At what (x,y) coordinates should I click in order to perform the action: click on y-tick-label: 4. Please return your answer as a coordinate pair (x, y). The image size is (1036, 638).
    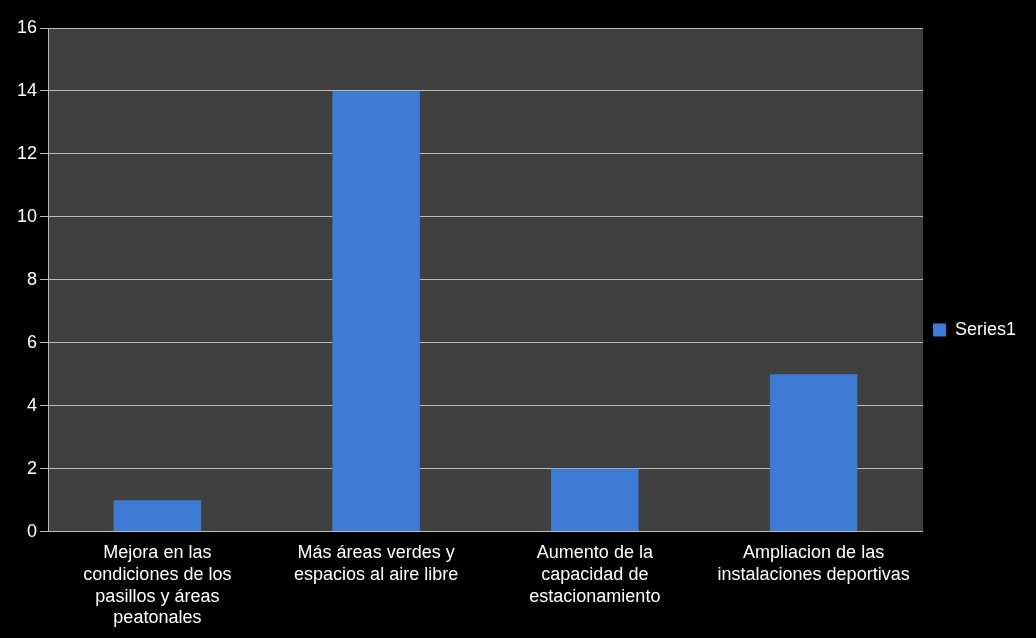
    Looking at the image, I should click on (32, 404).